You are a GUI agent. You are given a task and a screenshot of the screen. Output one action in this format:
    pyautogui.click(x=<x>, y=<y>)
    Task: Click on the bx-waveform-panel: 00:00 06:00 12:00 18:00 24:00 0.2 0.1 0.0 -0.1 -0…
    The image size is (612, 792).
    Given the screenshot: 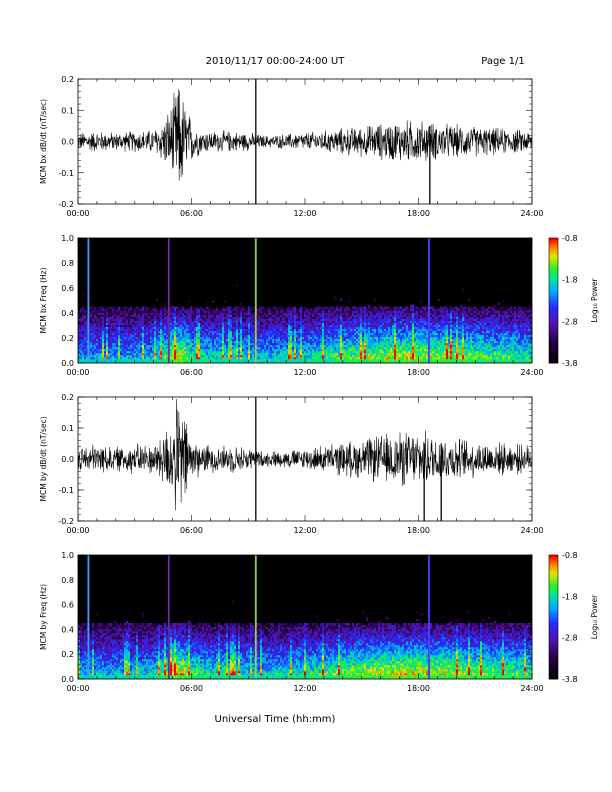 What is the action you would take?
    pyautogui.click(x=291, y=146)
    